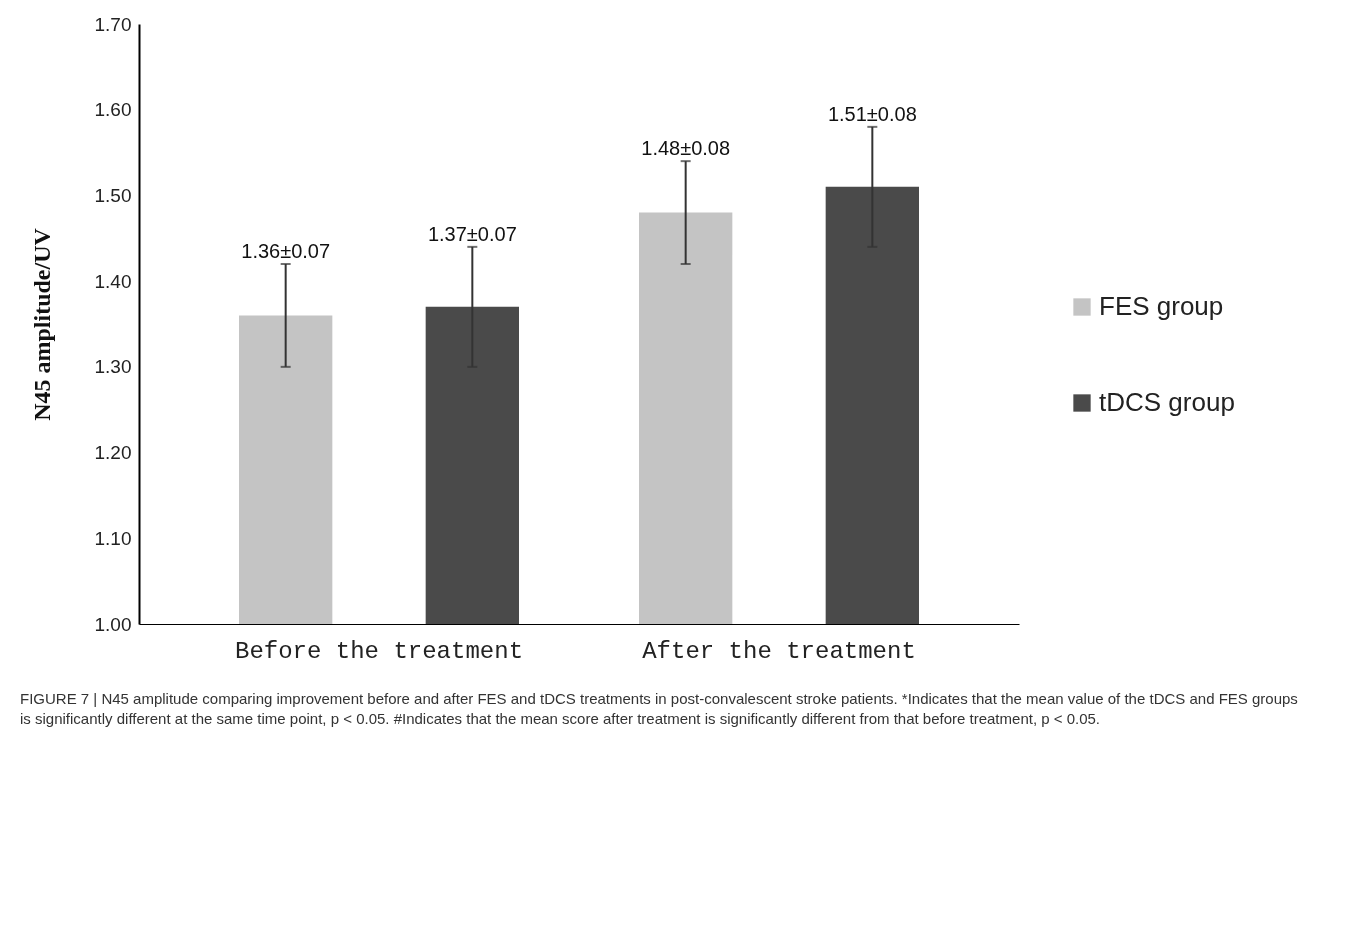 This screenshot has width=1357, height=926. I want to click on data-label: 1.36±0.07, so click(286, 251).